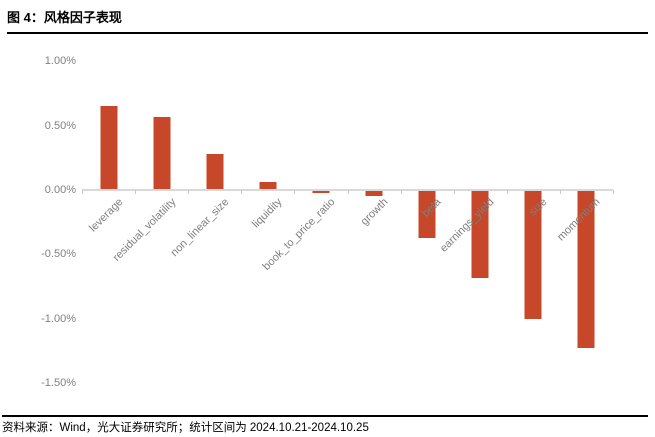 This screenshot has height=437, width=655. What do you see at coordinates (58, 318) in the screenshot?
I see `y-axis-tick-label: -1.00%` at bounding box center [58, 318].